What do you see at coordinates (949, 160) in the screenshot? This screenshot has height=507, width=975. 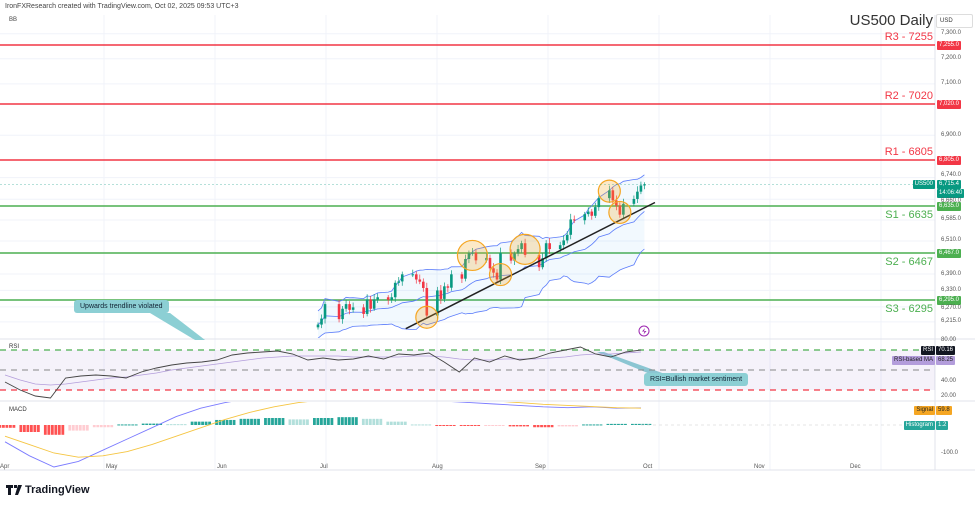 I see `level-price-tag: 6,805.0` at bounding box center [949, 160].